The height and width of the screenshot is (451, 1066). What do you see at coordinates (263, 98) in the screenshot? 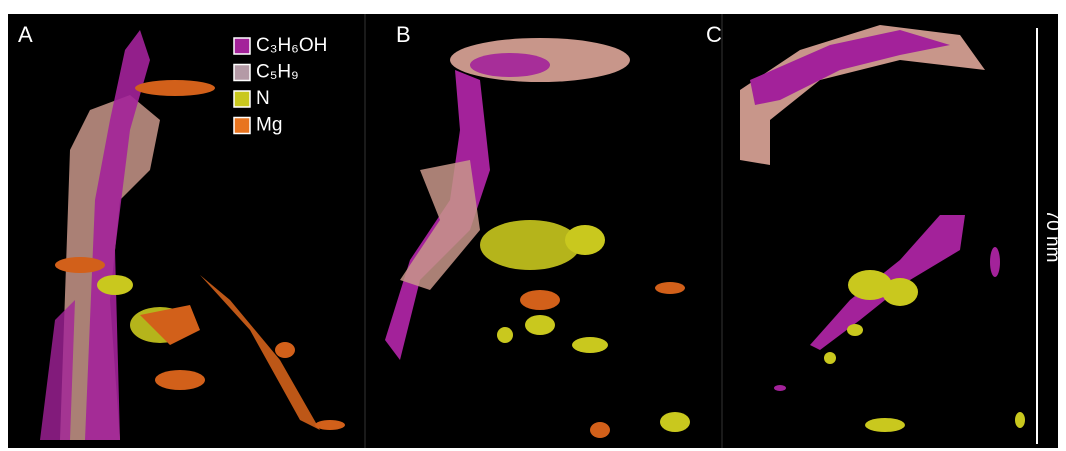
I see `legend-label: N` at bounding box center [263, 98].